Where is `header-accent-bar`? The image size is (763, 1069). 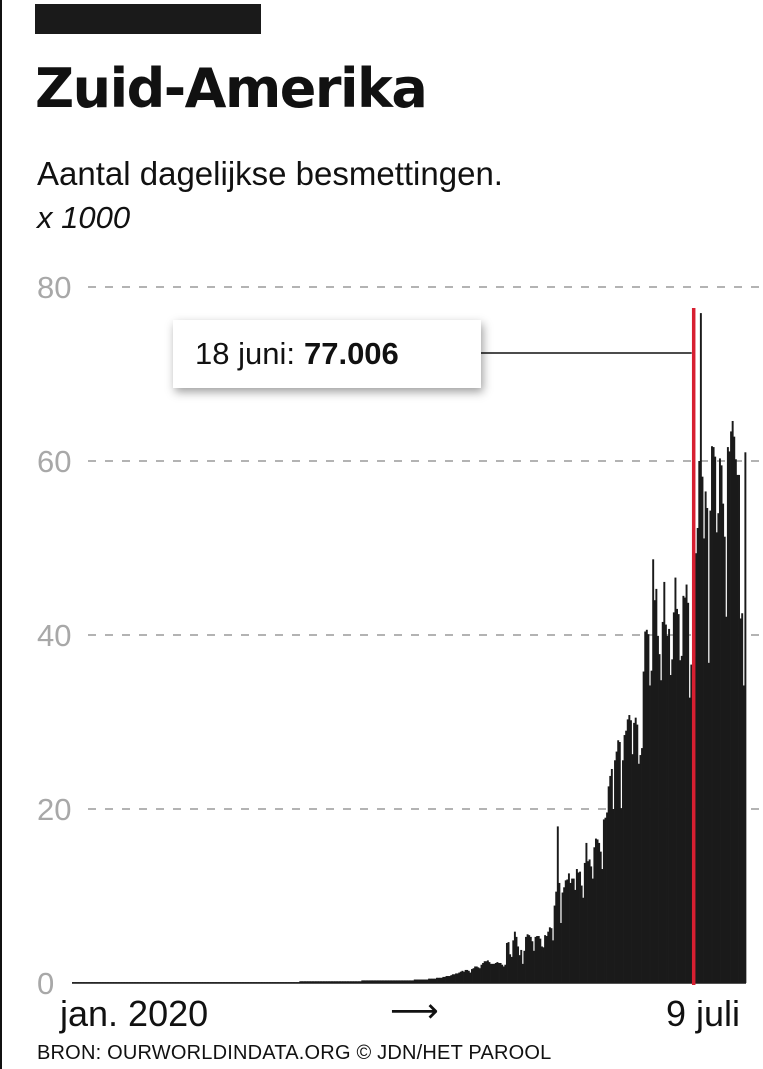 header-accent-bar is located at coordinates (148, 19).